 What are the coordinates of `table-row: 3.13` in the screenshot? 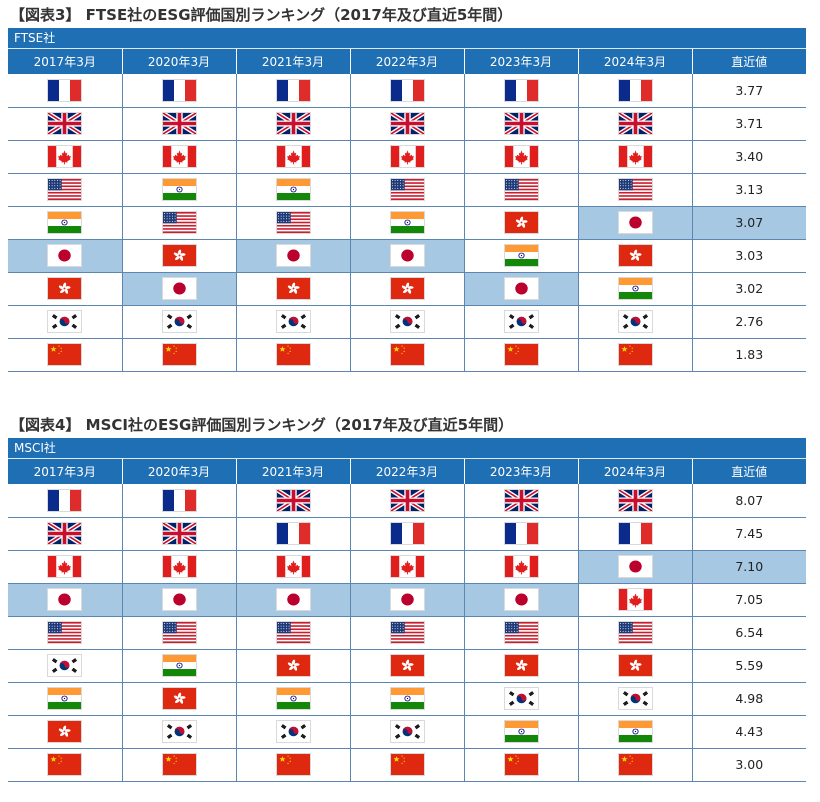 It's located at (407, 190).